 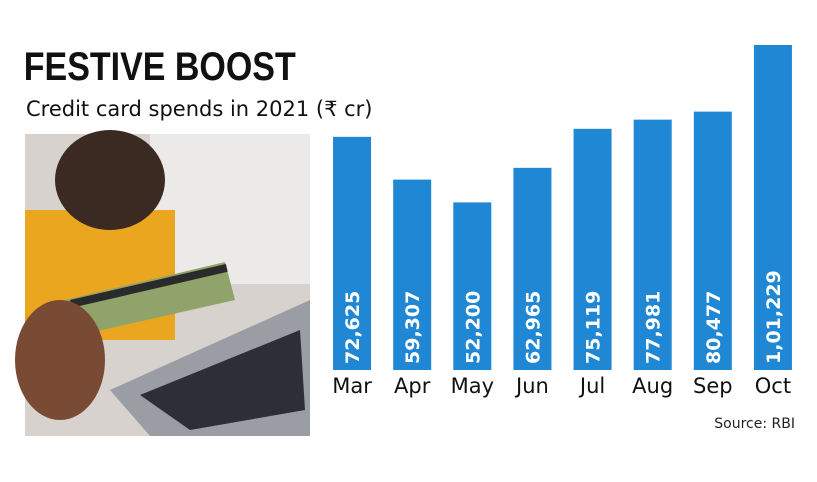 I want to click on x-tick-label: Jun, so click(x=531, y=386).